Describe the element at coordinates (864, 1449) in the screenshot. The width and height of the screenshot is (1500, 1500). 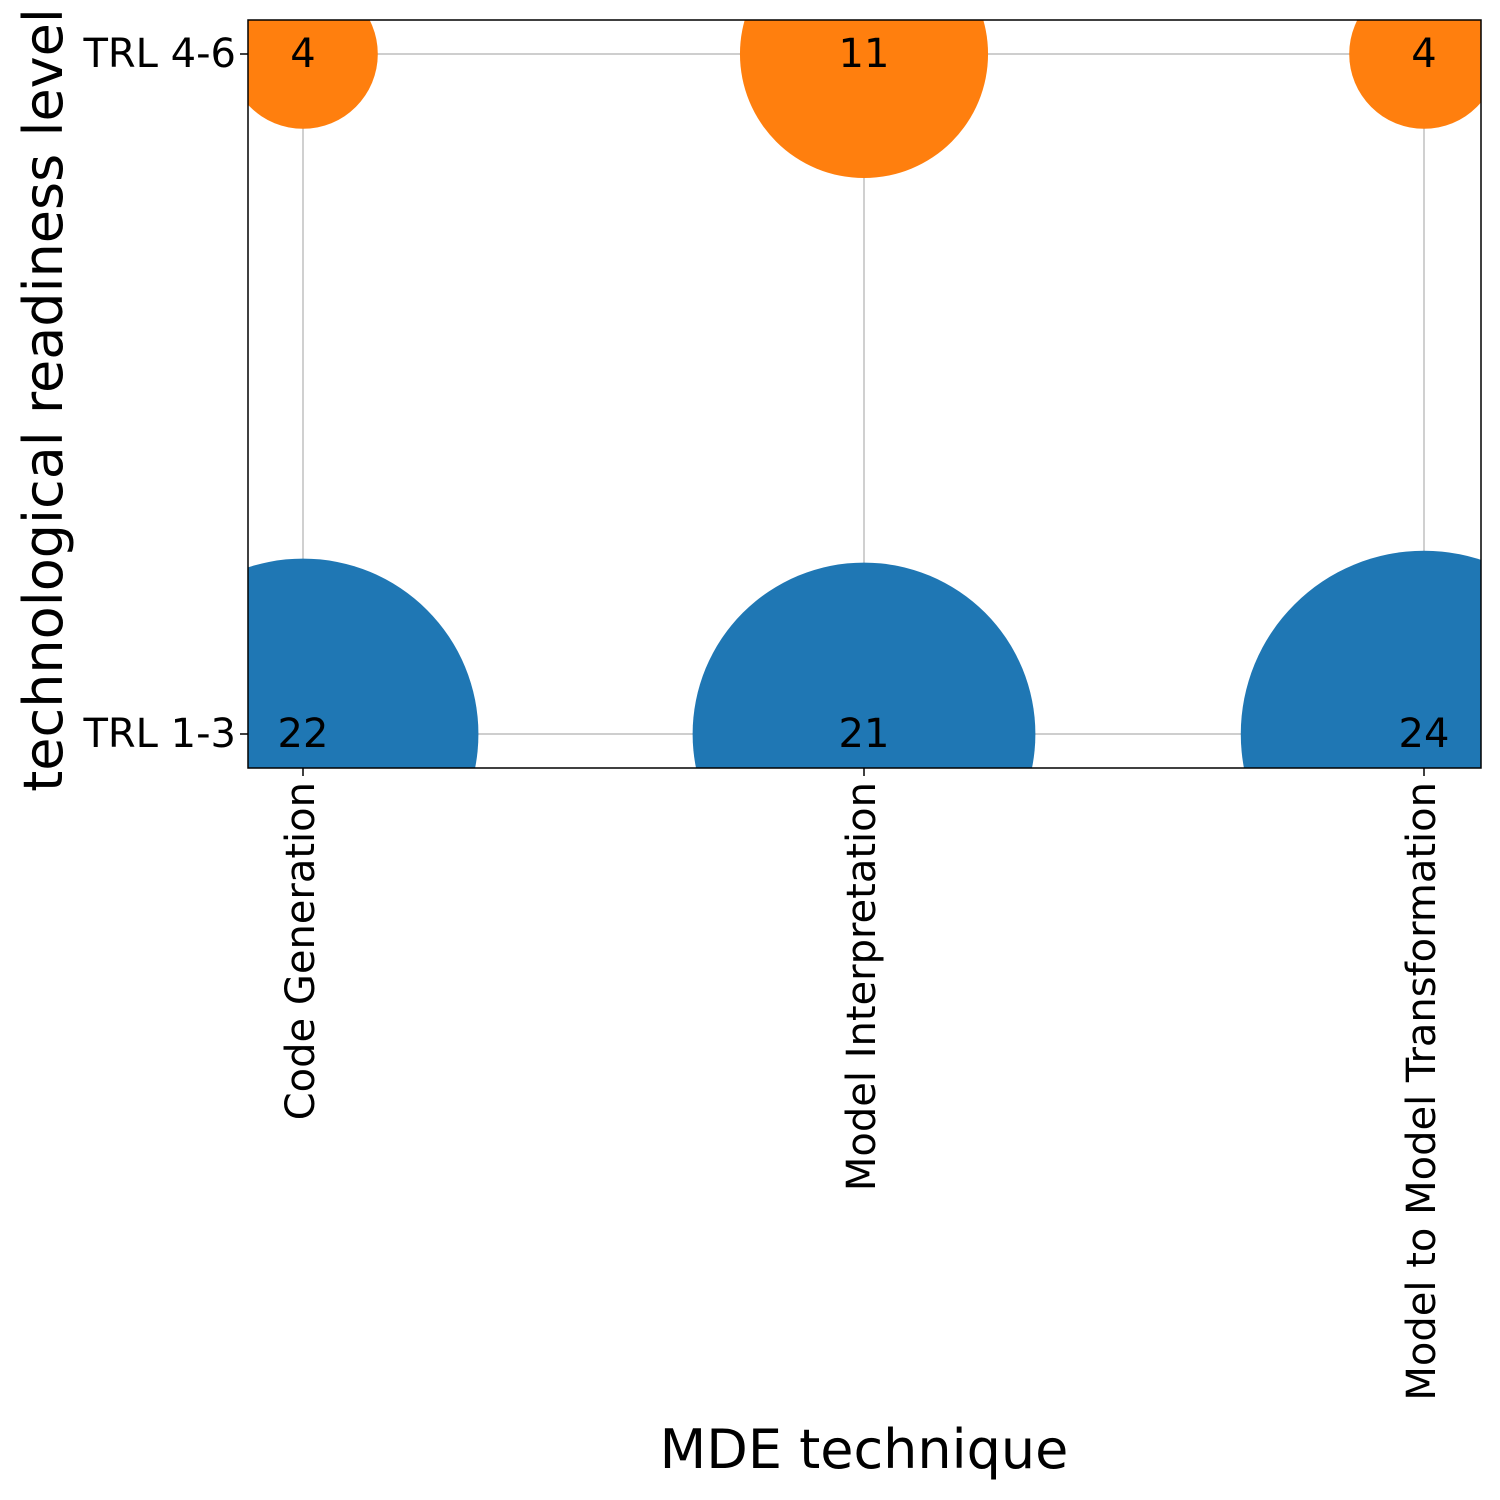
I see `x-axis-title: MDE technique` at that location.